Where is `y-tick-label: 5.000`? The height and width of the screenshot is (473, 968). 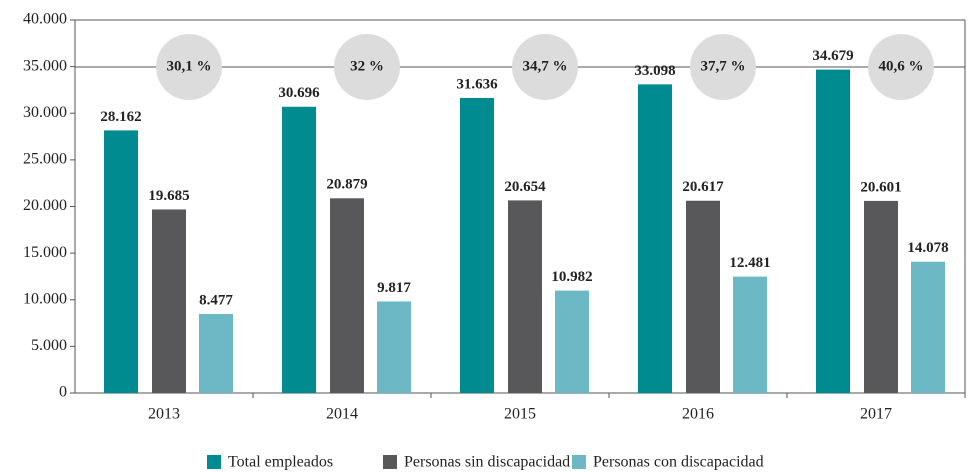
y-tick-label: 5.000 is located at coordinates (49, 345).